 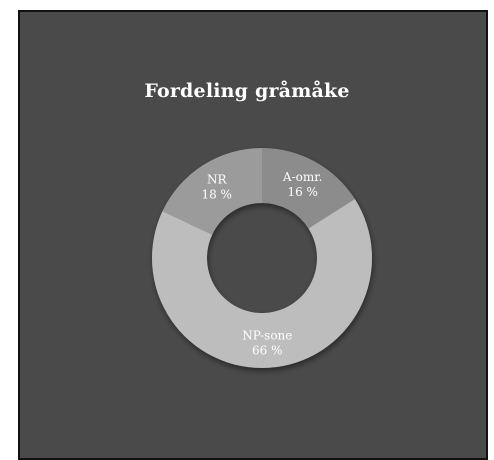 I want to click on donut-slice-a-omr, so click(x=308, y=188).